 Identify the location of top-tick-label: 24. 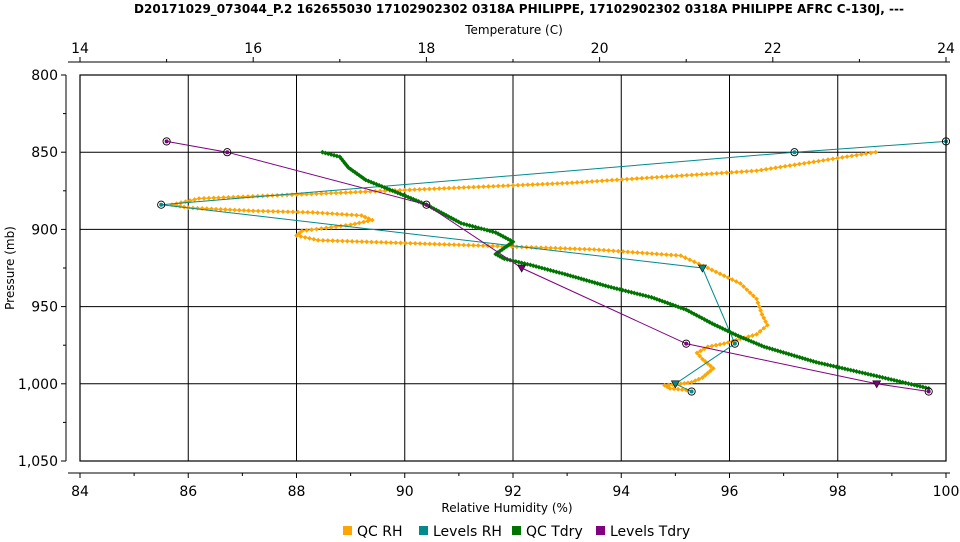
(946, 49).